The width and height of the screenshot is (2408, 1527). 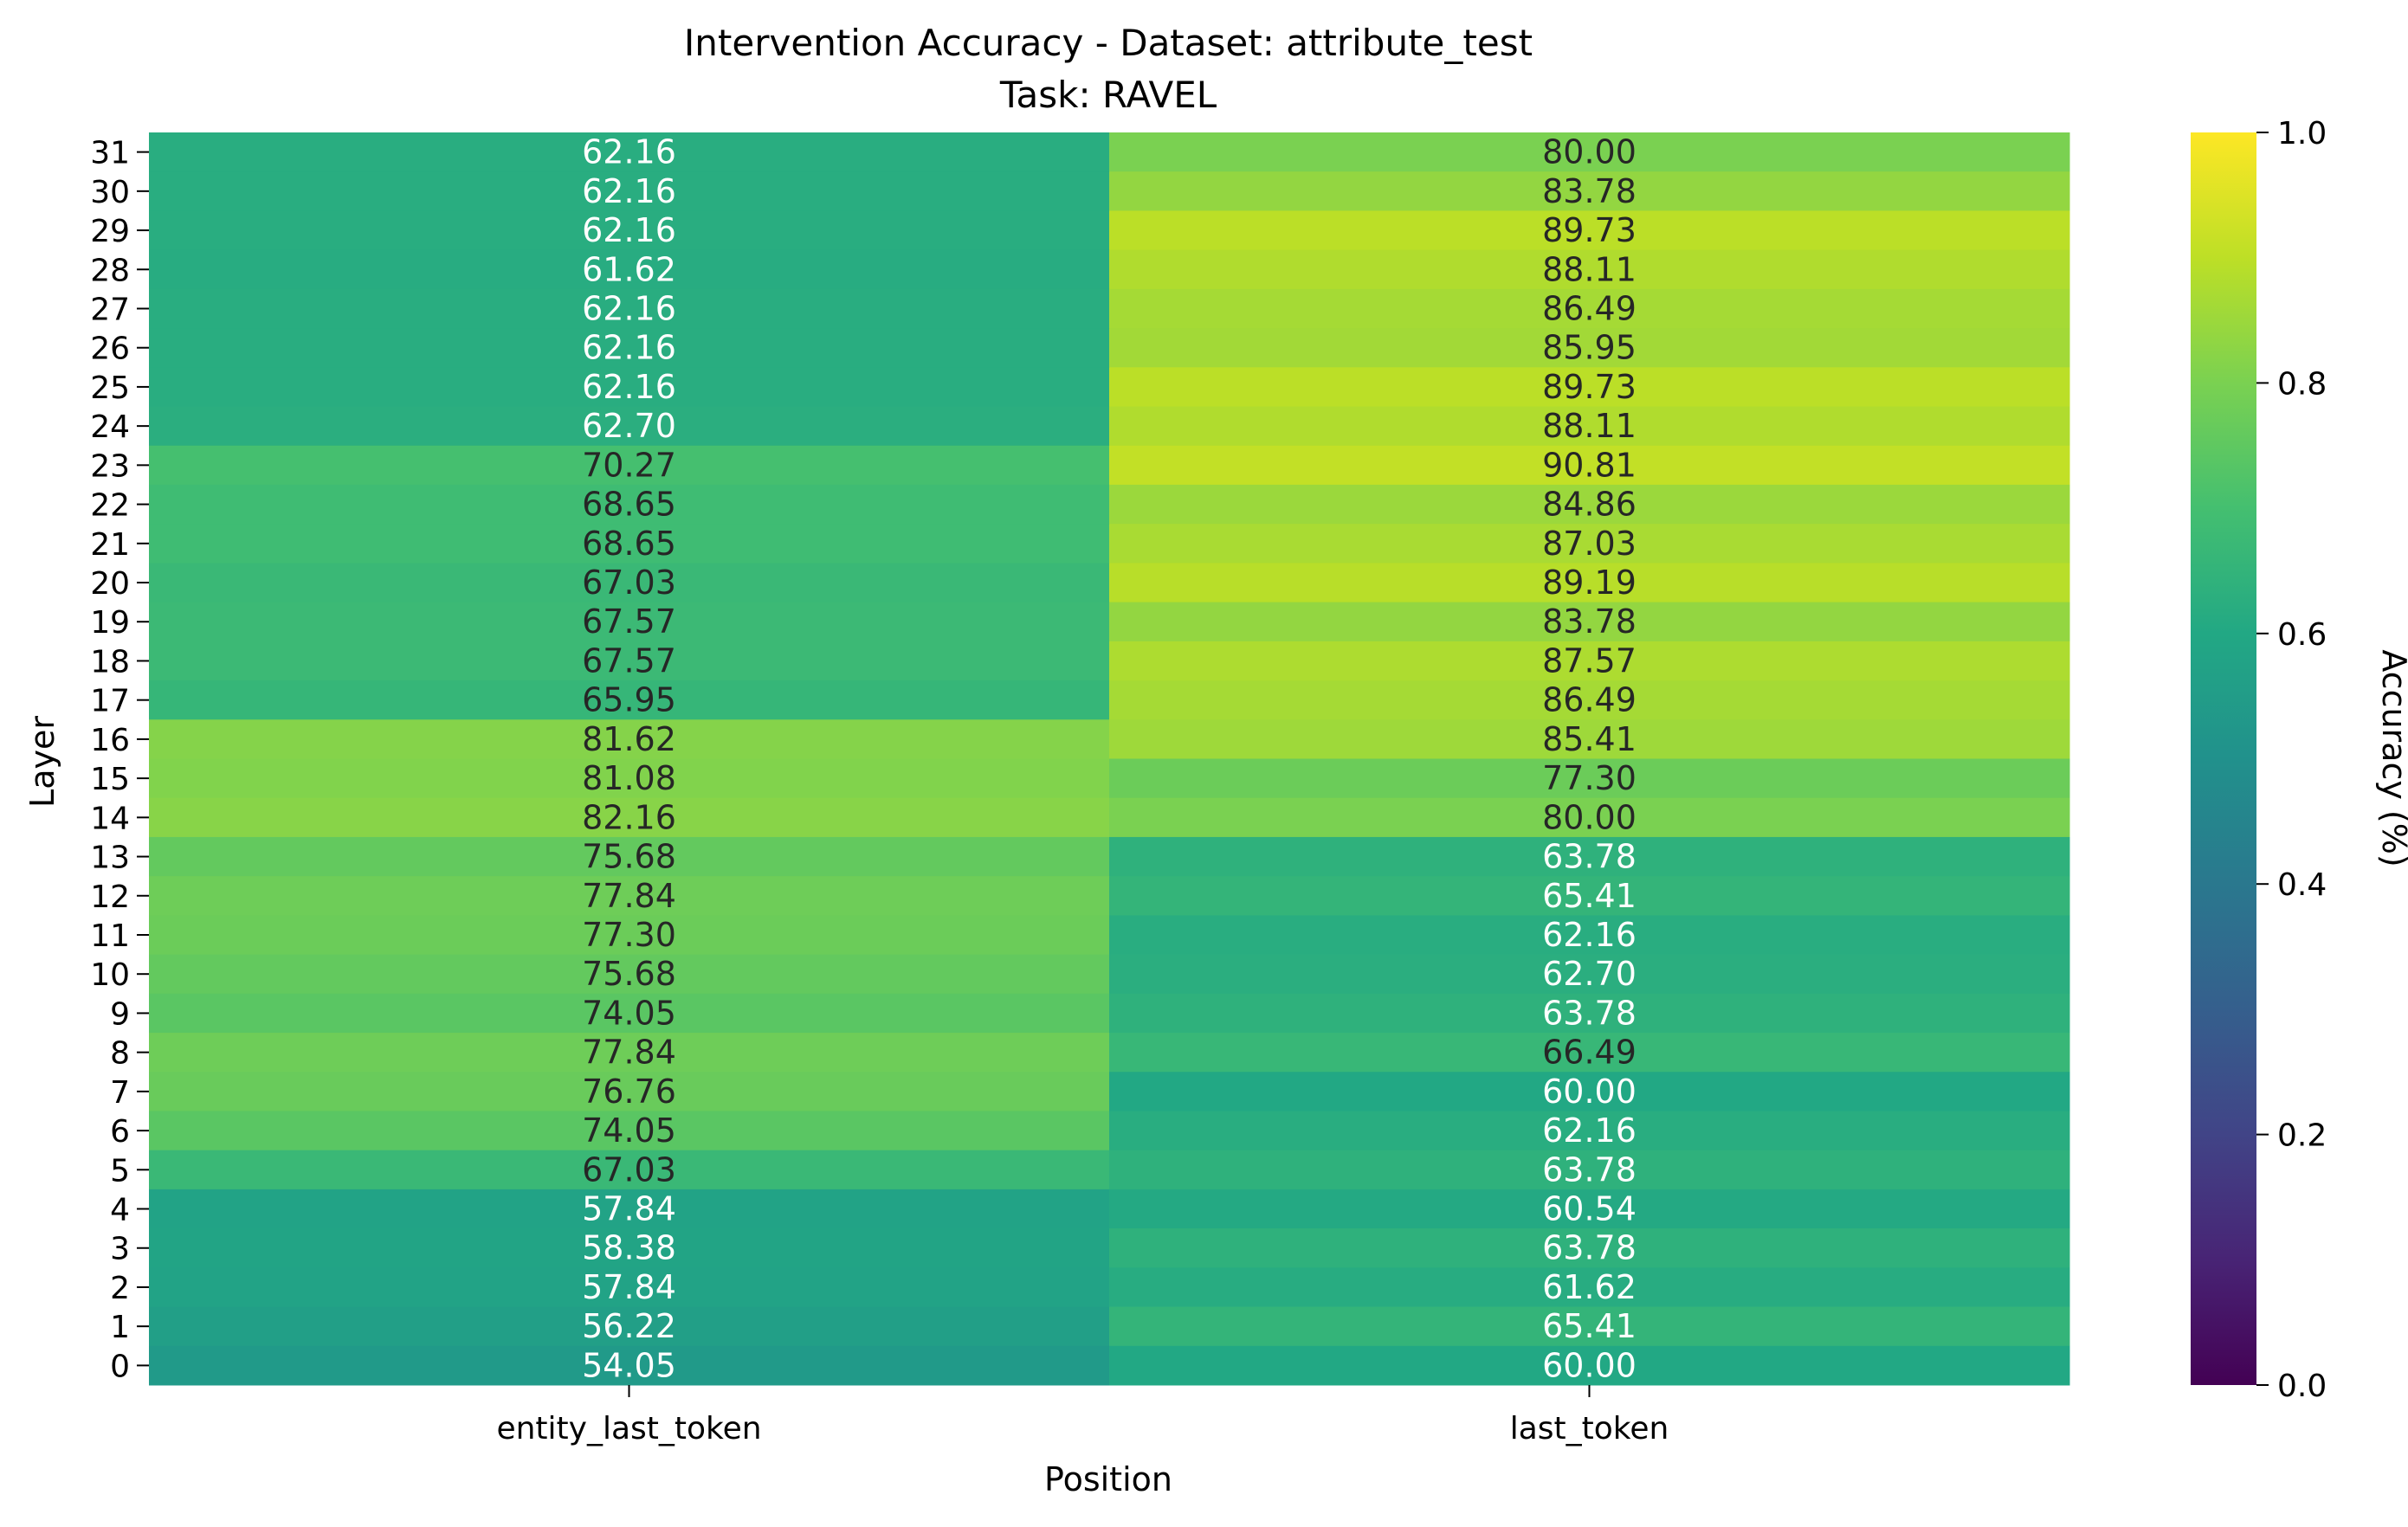 What do you see at coordinates (2223, 759) in the screenshot?
I see `colorbar-gradient` at bounding box center [2223, 759].